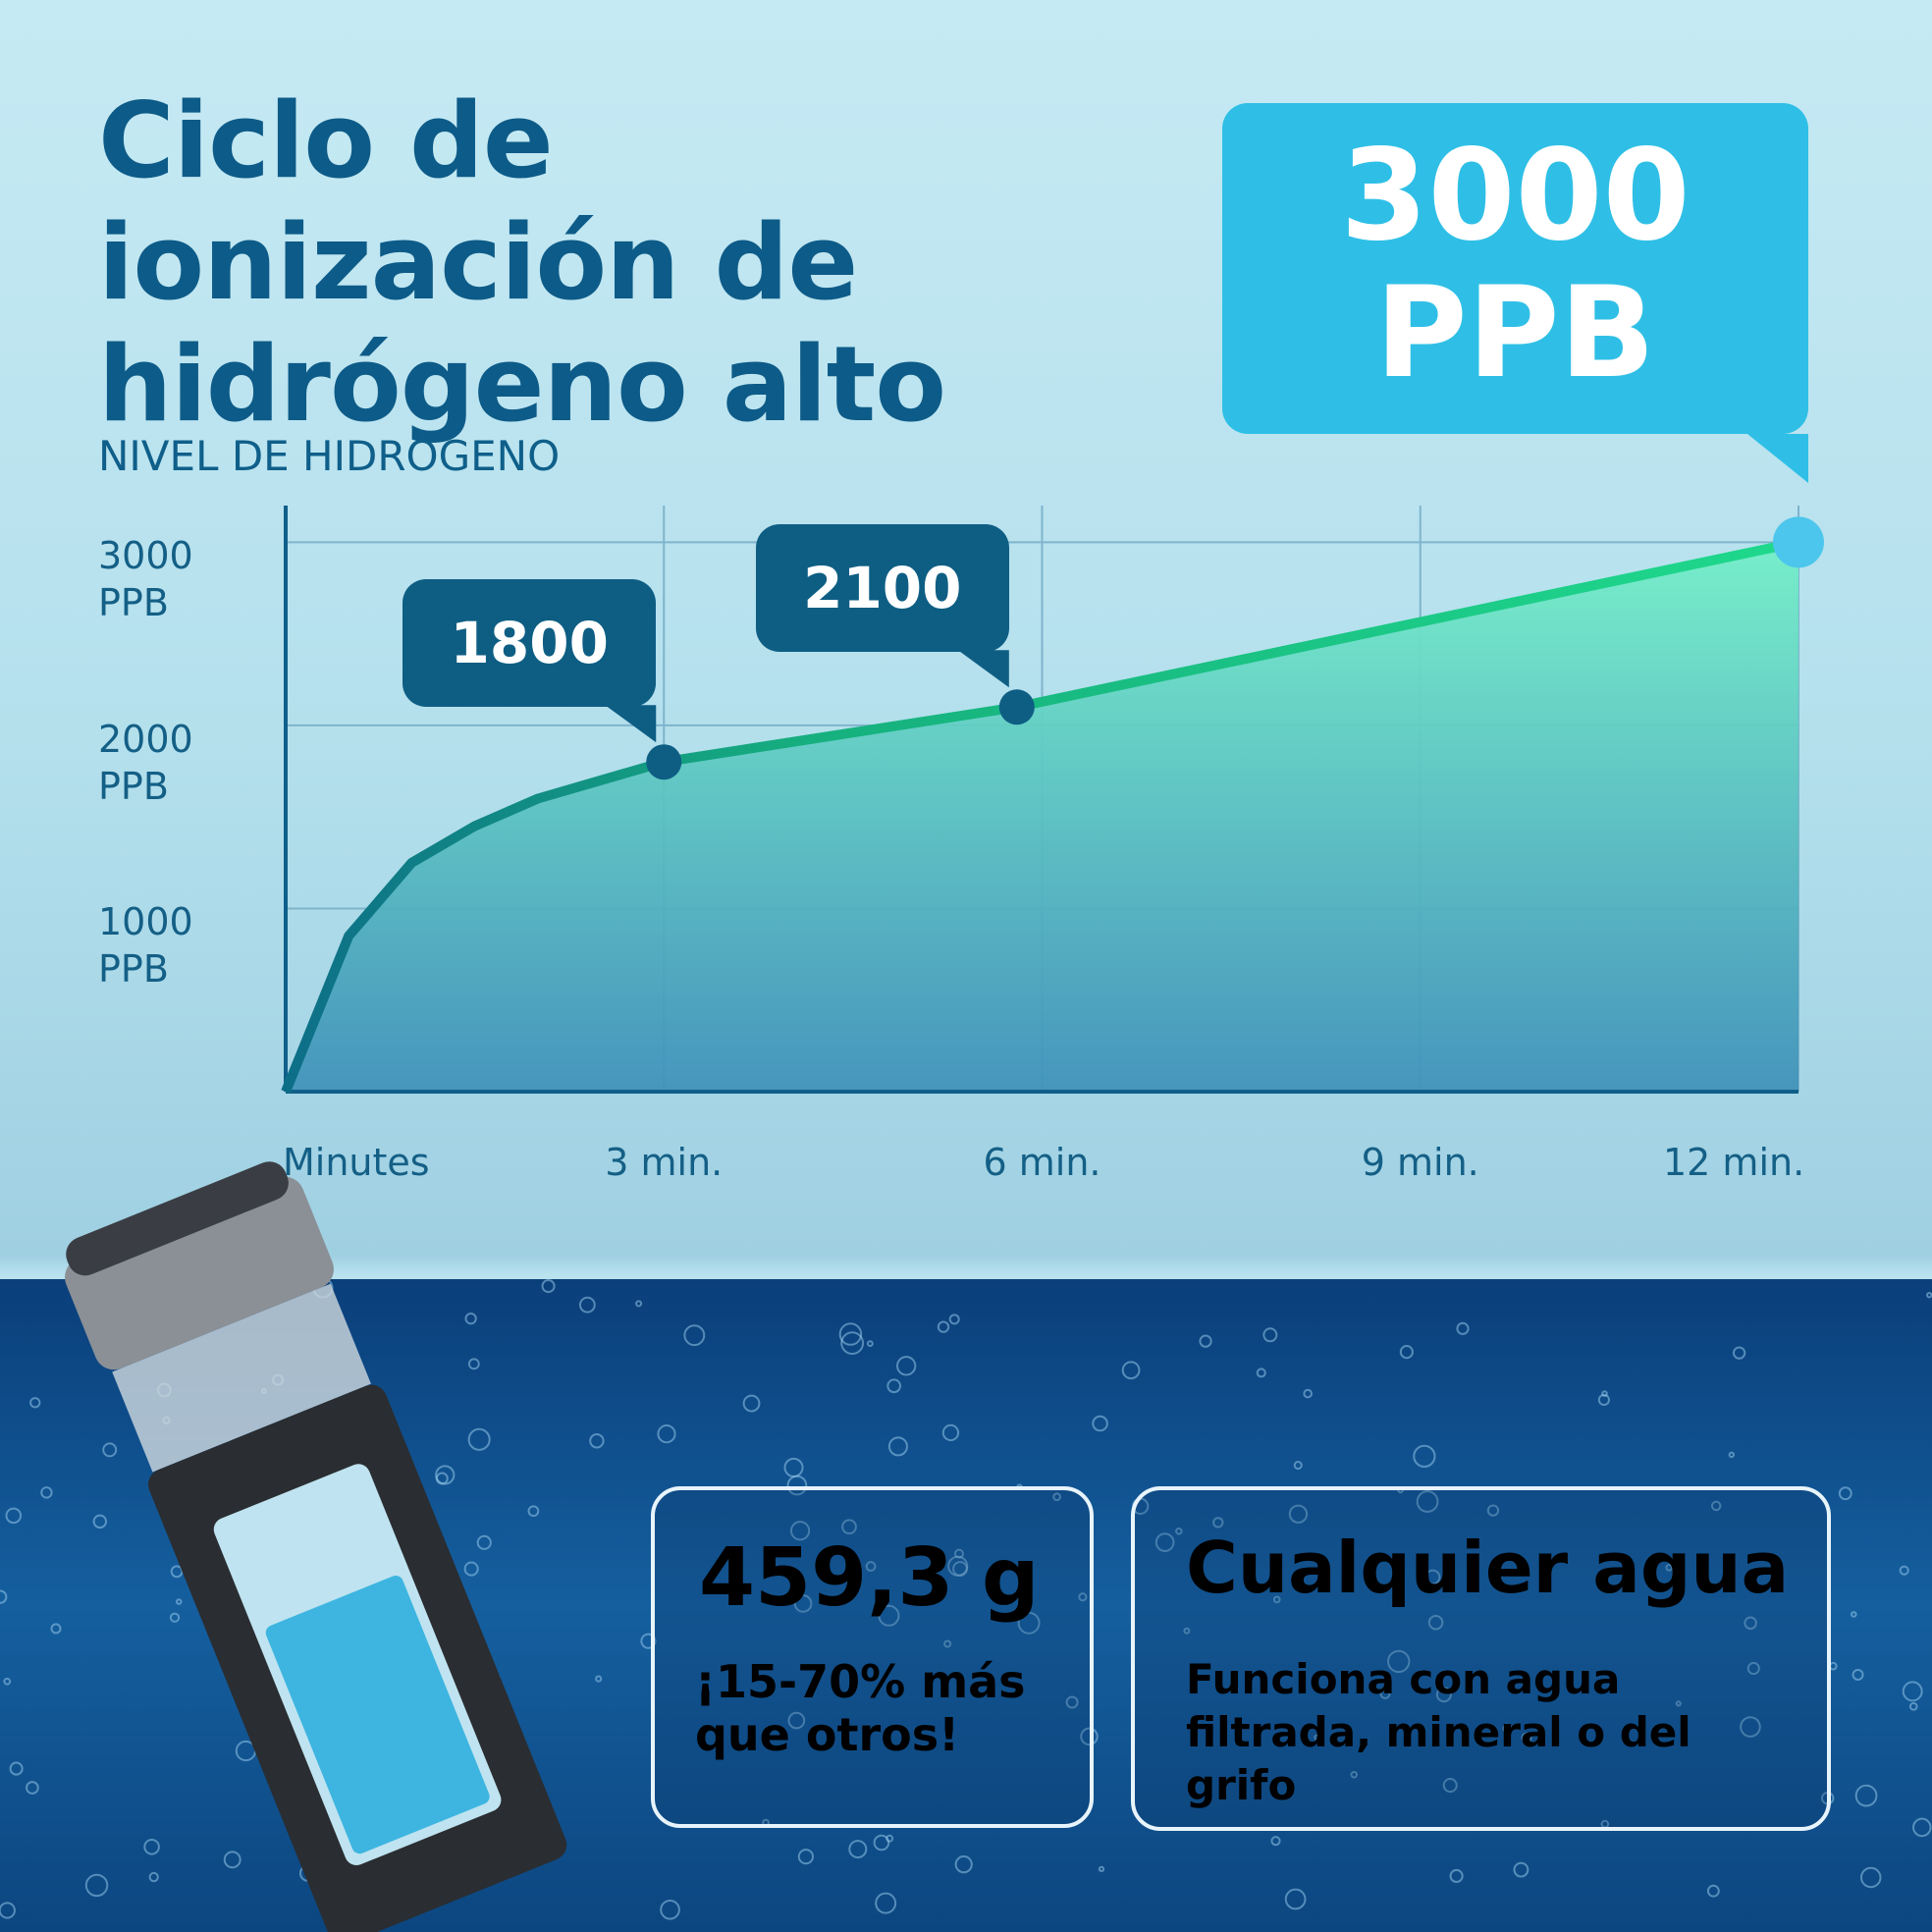 This screenshot has height=1932, width=1932. I want to click on x-tick-label: Minutes, so click(356, 1162).